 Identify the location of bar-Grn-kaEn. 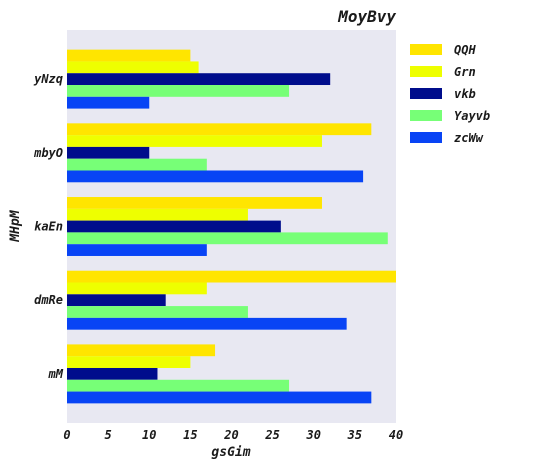
(157, 214).